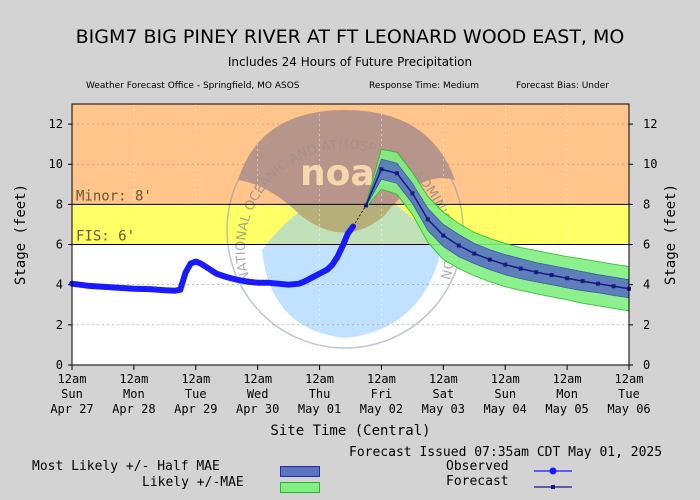 Image resolution: width=700 pixels, height=500 pixels. I want to click on y-tick-label-right: 8, so click(646, 204).